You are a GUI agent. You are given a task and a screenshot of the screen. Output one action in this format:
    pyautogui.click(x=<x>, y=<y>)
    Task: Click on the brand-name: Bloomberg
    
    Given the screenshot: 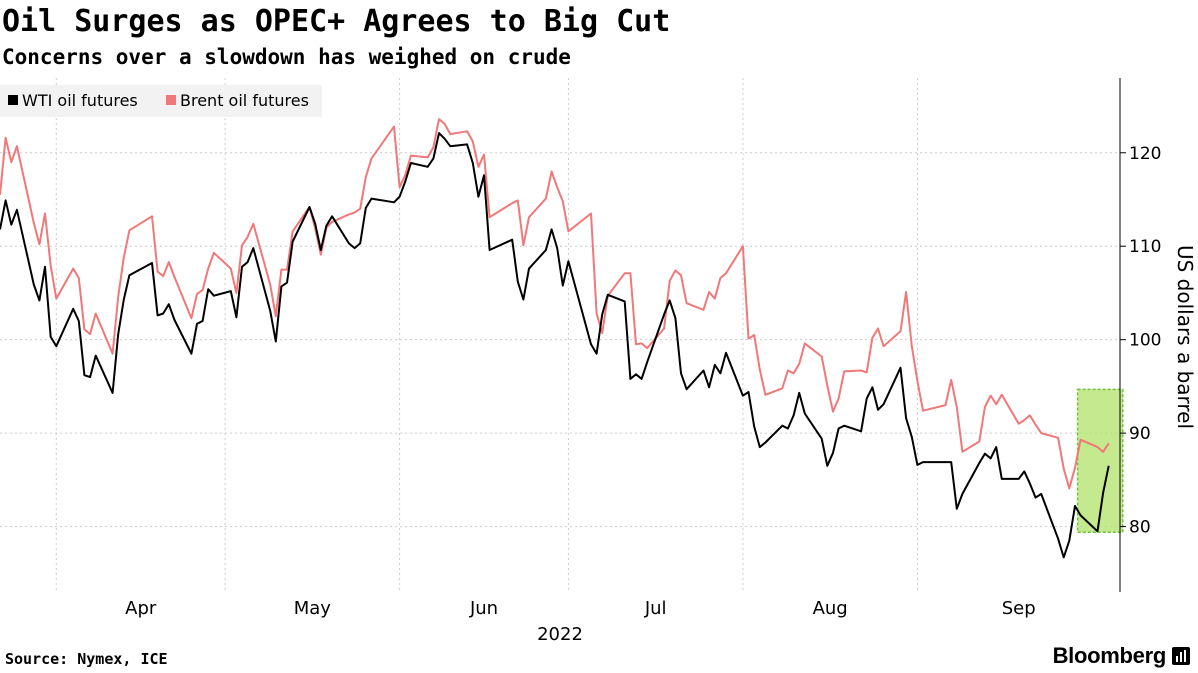 What is the action you would take?
    pyautogui.click(x=1109, y=655)
    